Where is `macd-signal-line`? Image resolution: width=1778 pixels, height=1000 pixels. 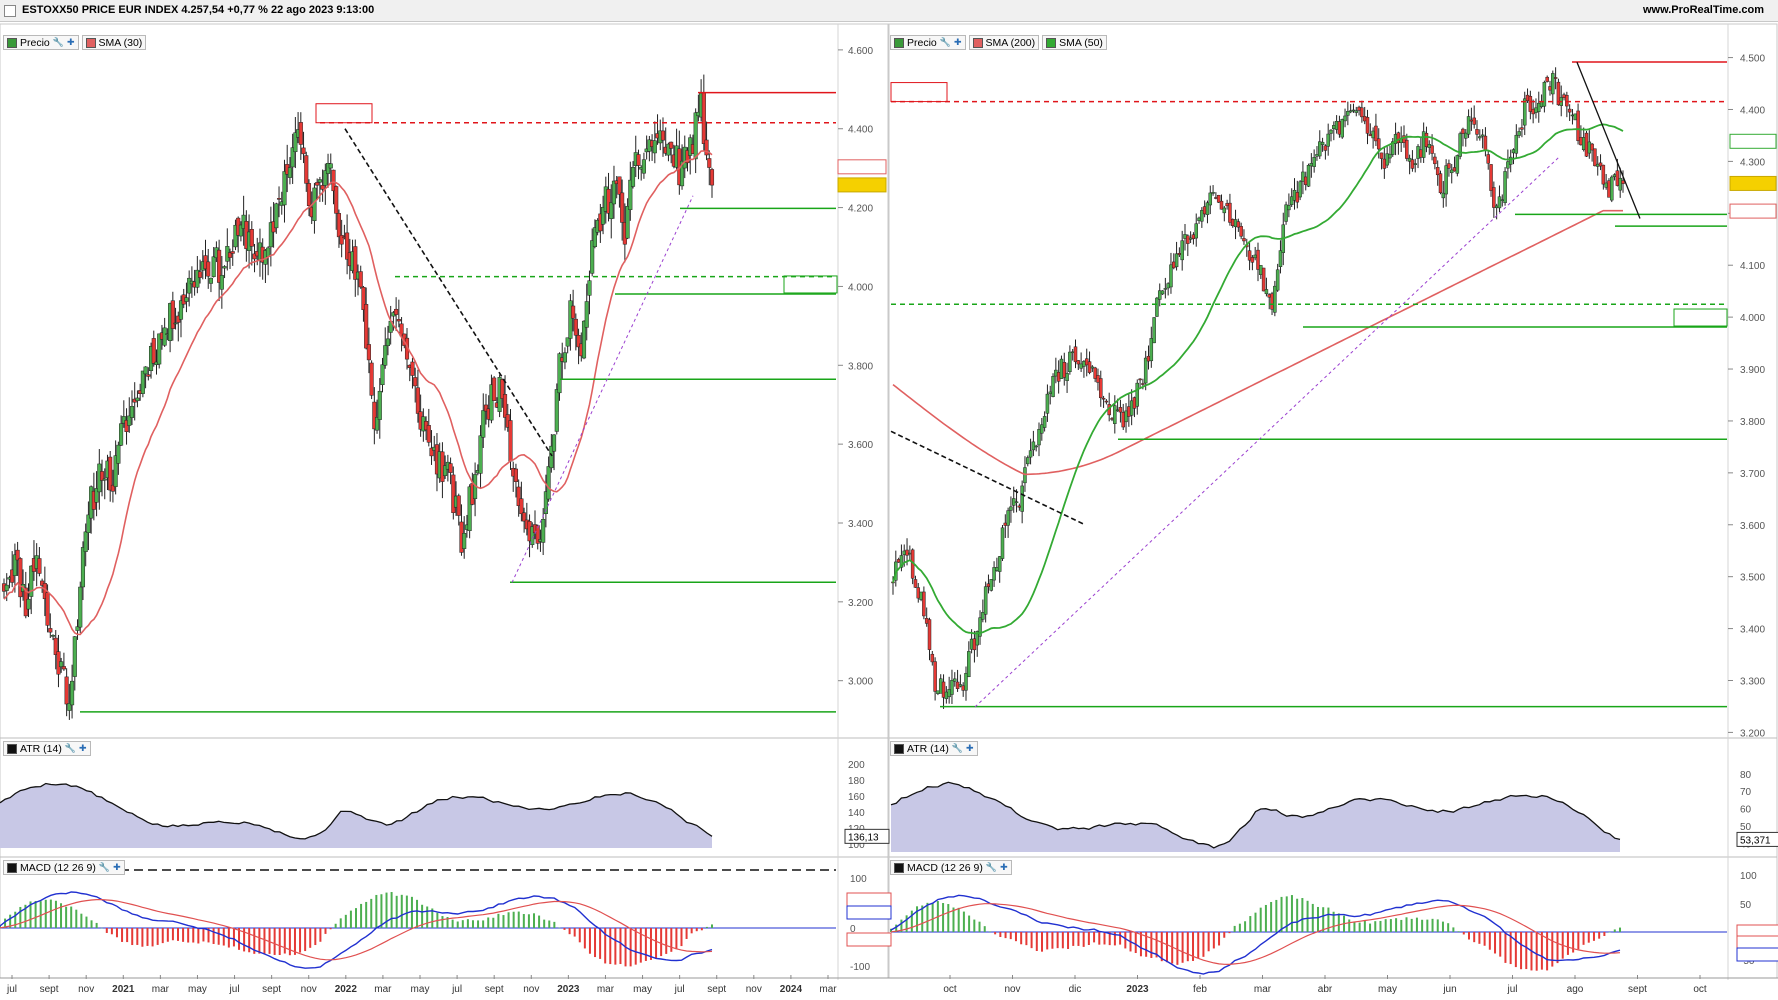 macd-signal-line is located at coordinates (1255, 934).